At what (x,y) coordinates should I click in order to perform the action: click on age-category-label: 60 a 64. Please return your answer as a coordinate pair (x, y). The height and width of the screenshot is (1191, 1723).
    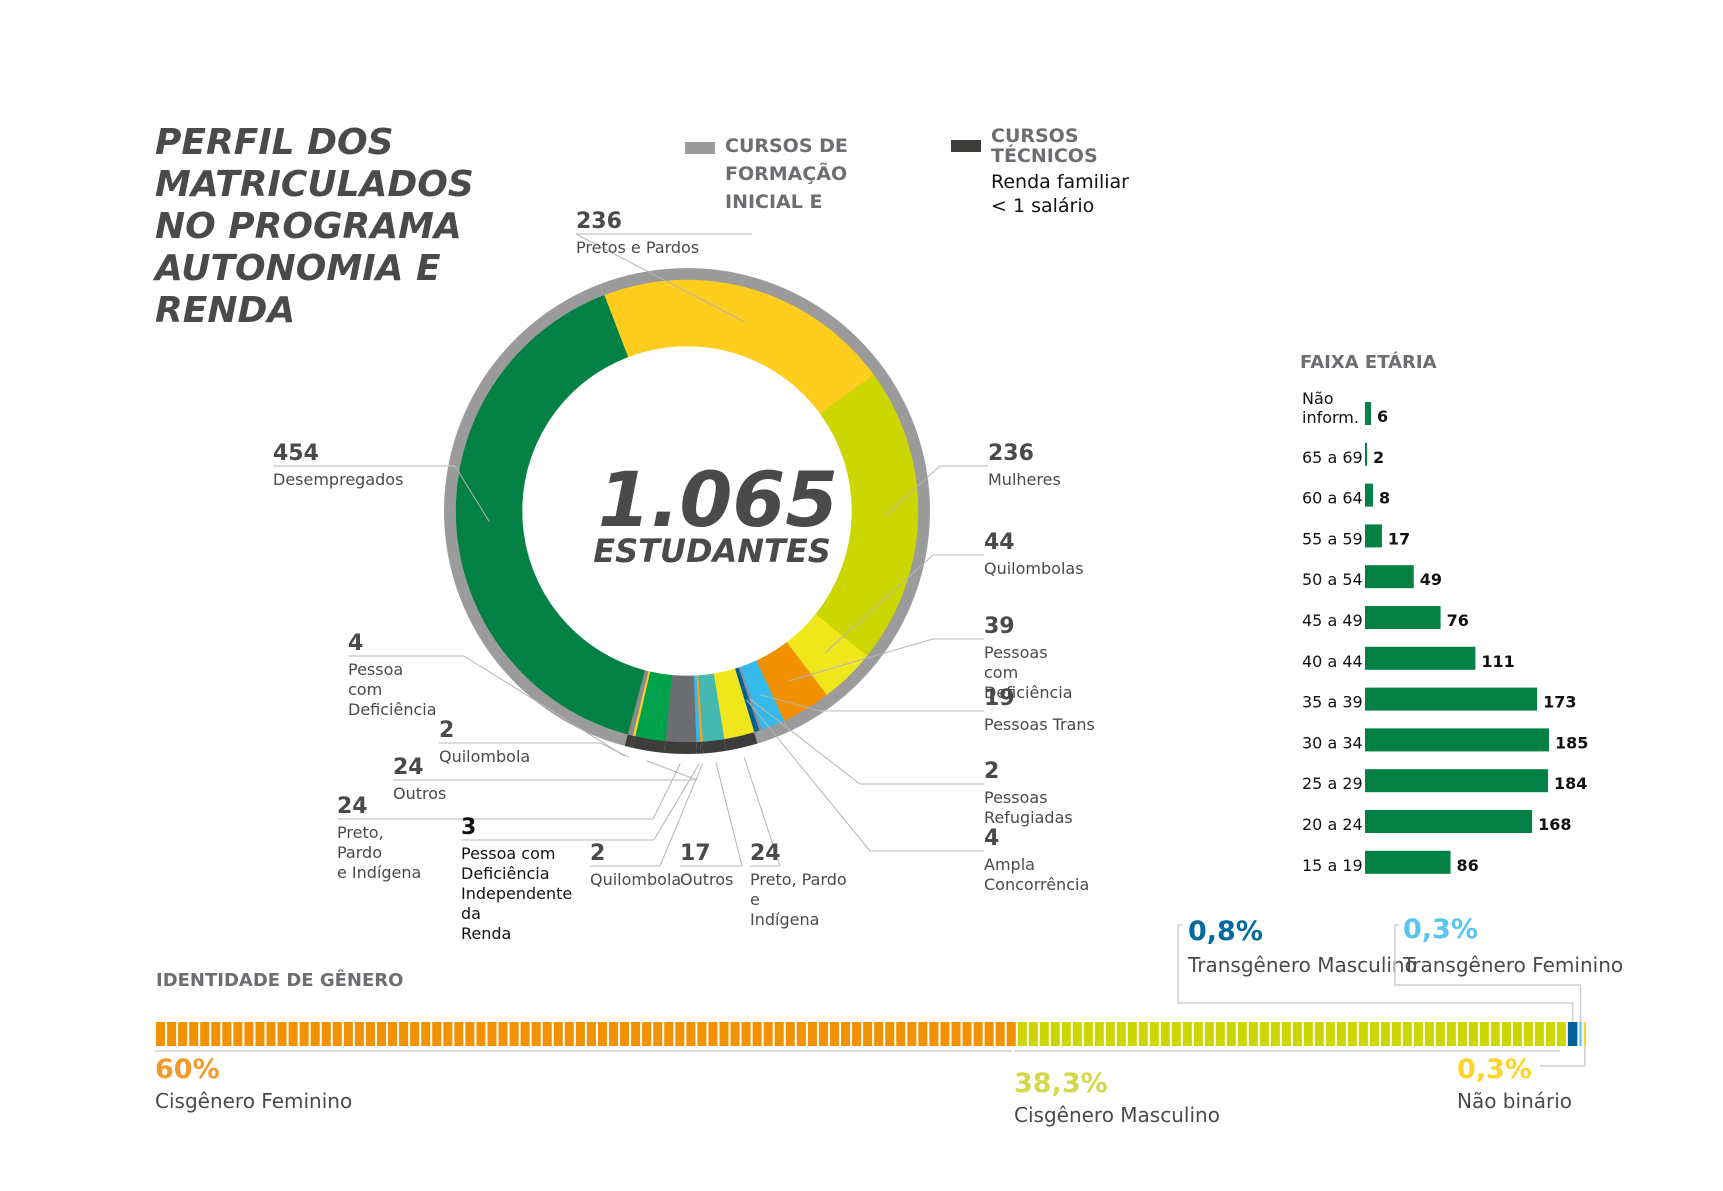
    Looking at the image, I should click on (1332, 498).